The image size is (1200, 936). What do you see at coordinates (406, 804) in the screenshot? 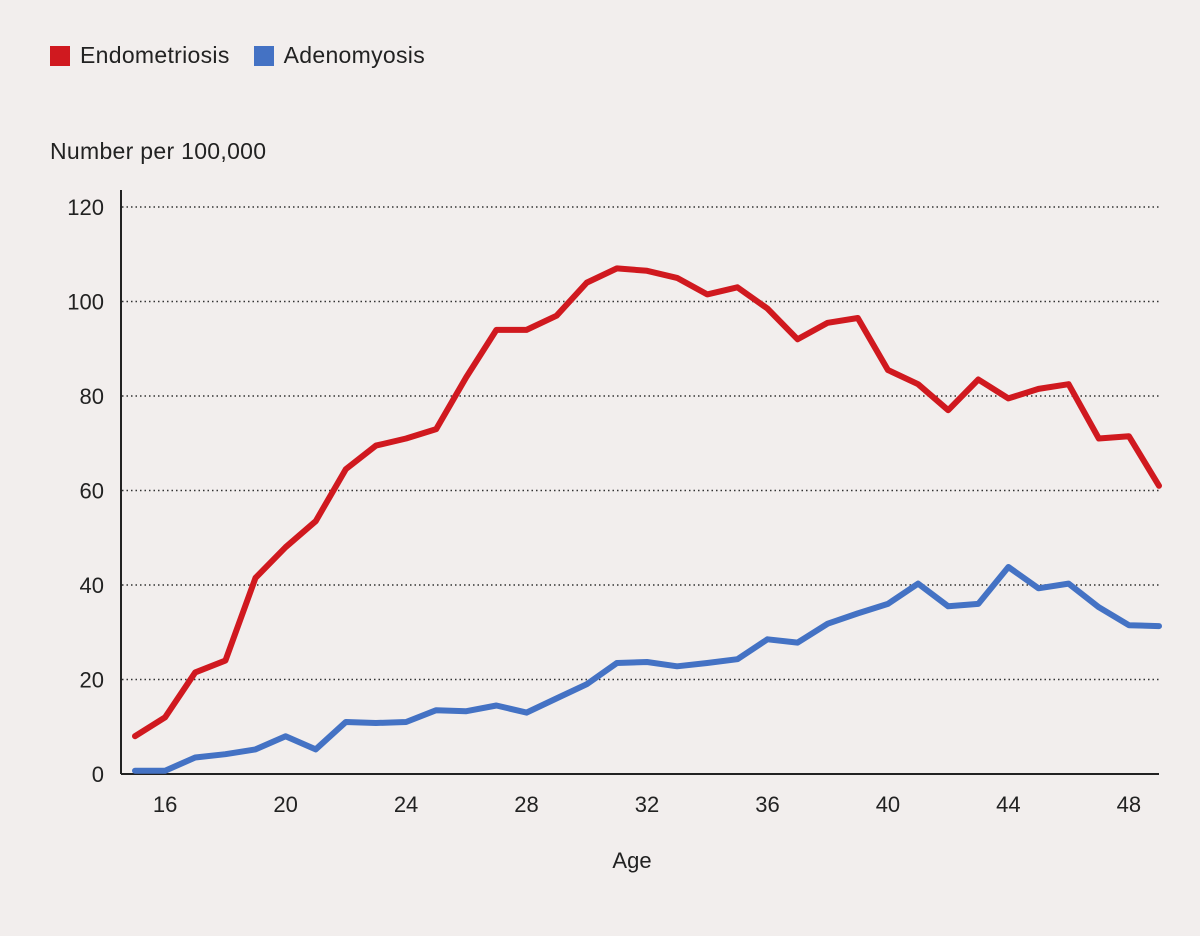
I see `x-tick-label: 24` at bounding box center [406, 804].